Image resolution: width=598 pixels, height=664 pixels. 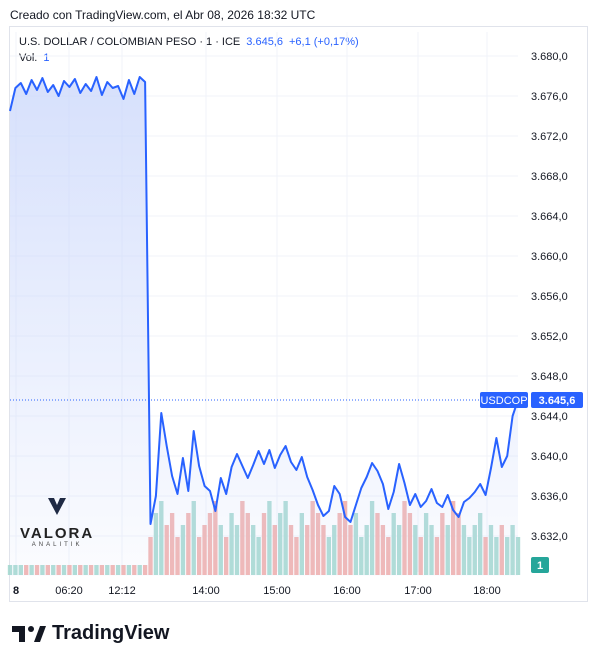 I want to click on legend-change: +6,1 (+0,17%), so click(x=323, y=42).